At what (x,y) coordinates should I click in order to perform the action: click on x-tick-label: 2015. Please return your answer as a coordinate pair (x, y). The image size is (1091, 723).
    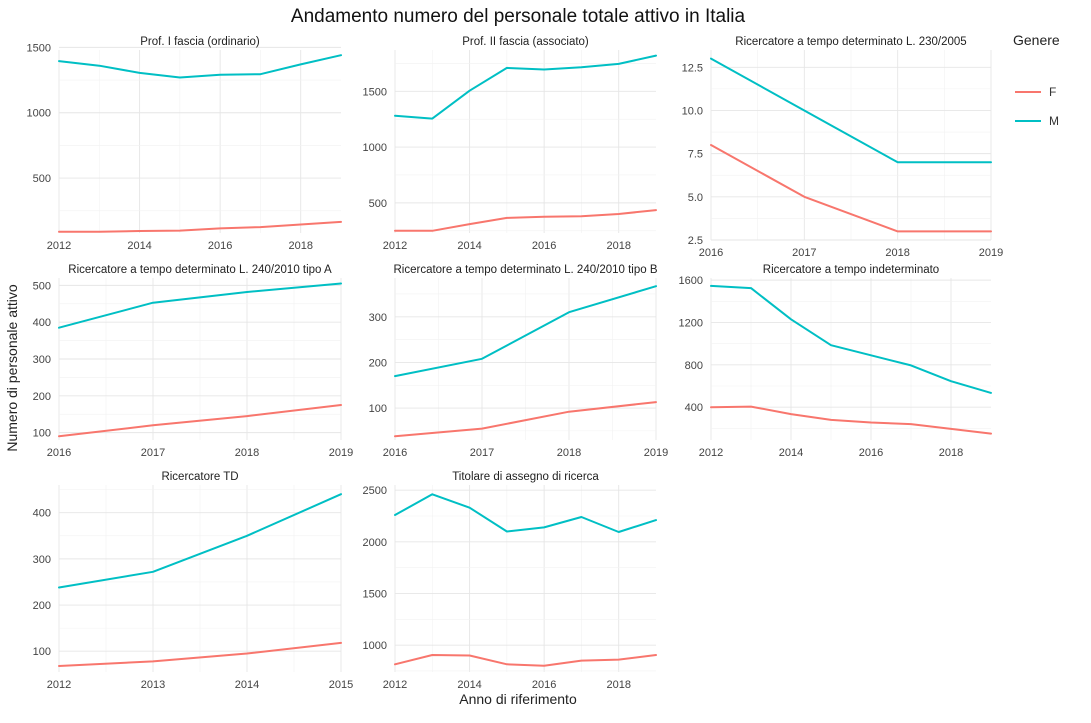
    Looking at the image, I should click on (341, 685).